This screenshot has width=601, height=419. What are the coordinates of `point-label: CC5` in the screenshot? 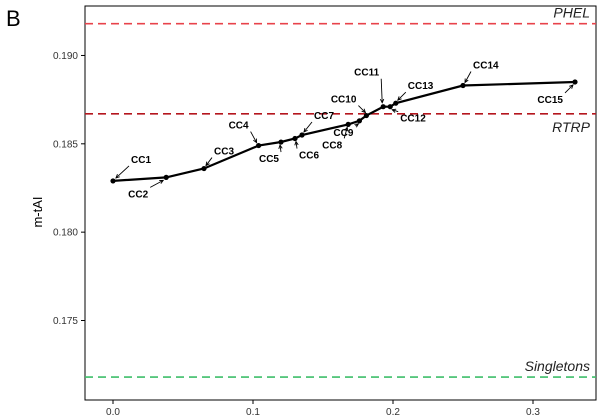 It's located at (269, 159).